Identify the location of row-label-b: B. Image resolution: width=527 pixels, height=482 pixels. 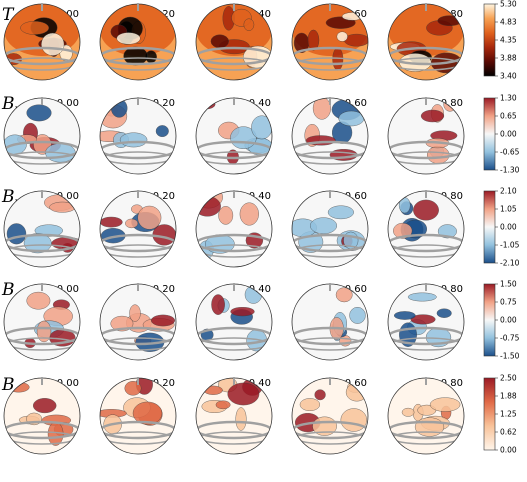
(8, 385).